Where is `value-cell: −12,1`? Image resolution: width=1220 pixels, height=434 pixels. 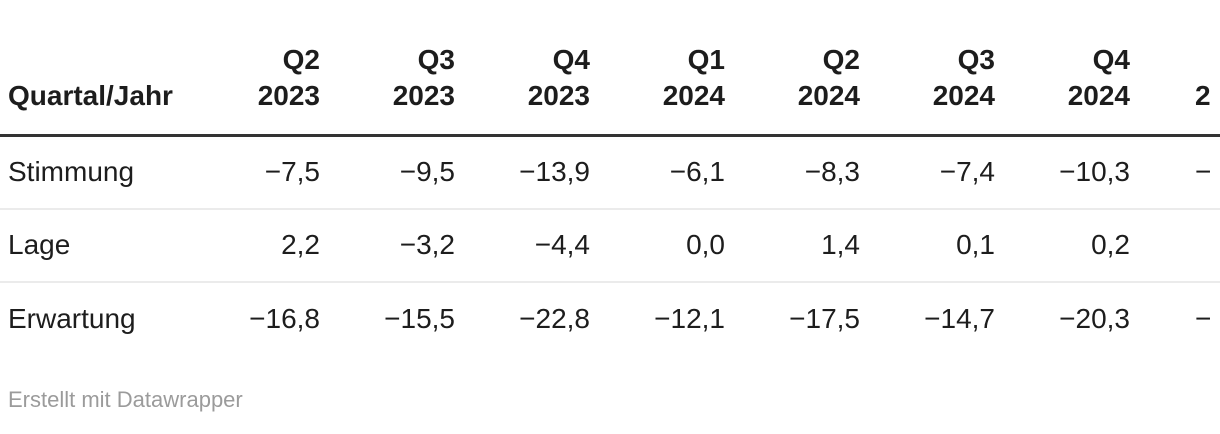
value-cell: −12,1 is located at coordinates (662, 317).